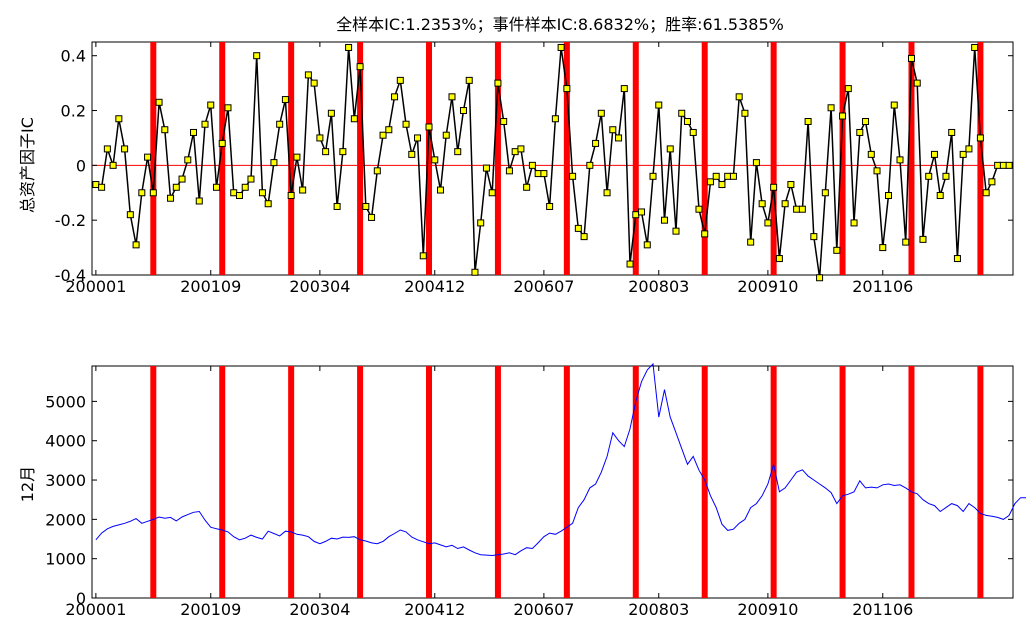 This screenshot has width=1026, height=630. What do you see at coordinates (65, 480) in the screenshot?
I see `y-tick-label: 3000` at bounding box center [65, 480].